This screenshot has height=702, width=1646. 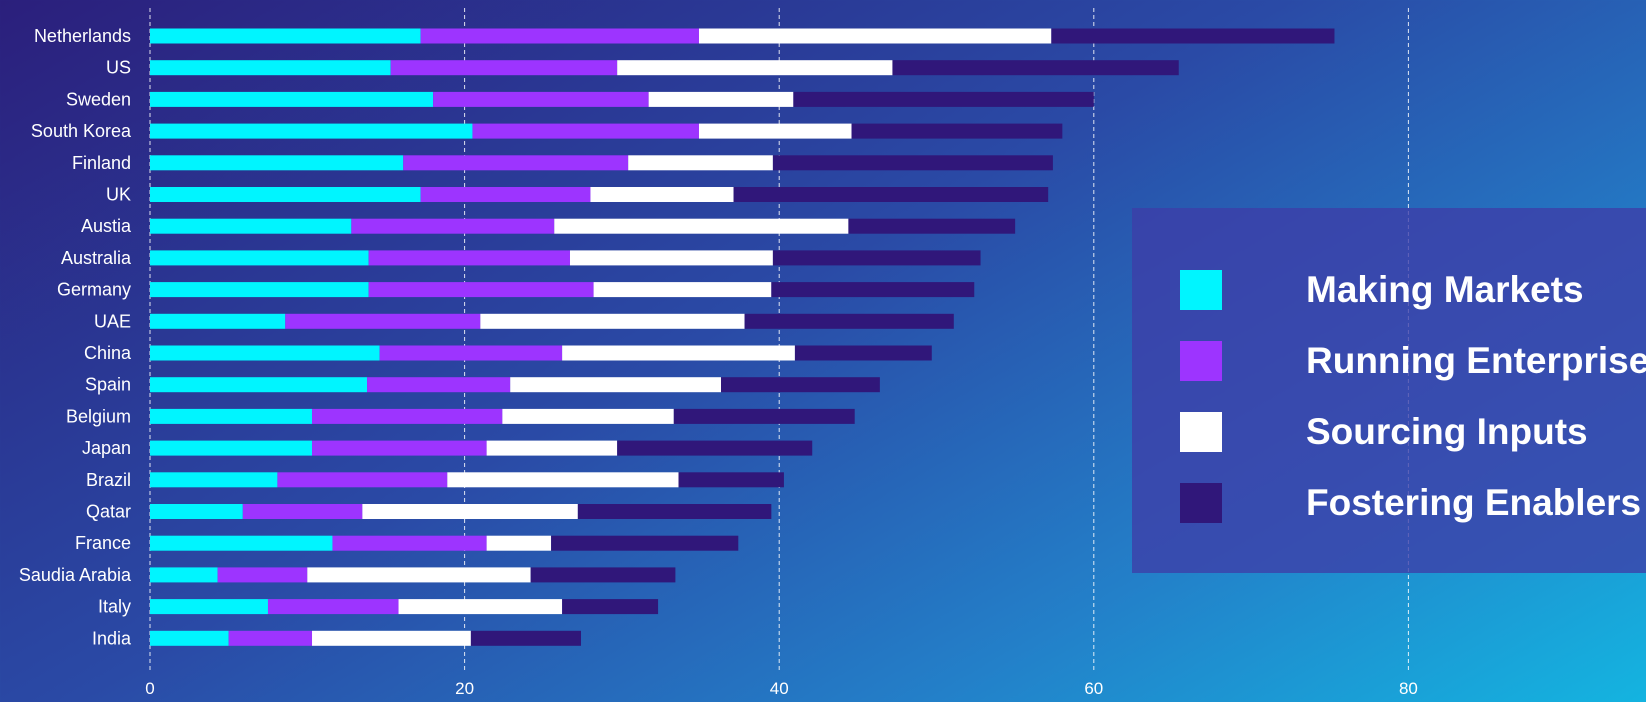 What do you see at coordinates (876, 258) in the screenshot?
I see `bar-australia-fostering-enablers` at bounding box center [876, 258].